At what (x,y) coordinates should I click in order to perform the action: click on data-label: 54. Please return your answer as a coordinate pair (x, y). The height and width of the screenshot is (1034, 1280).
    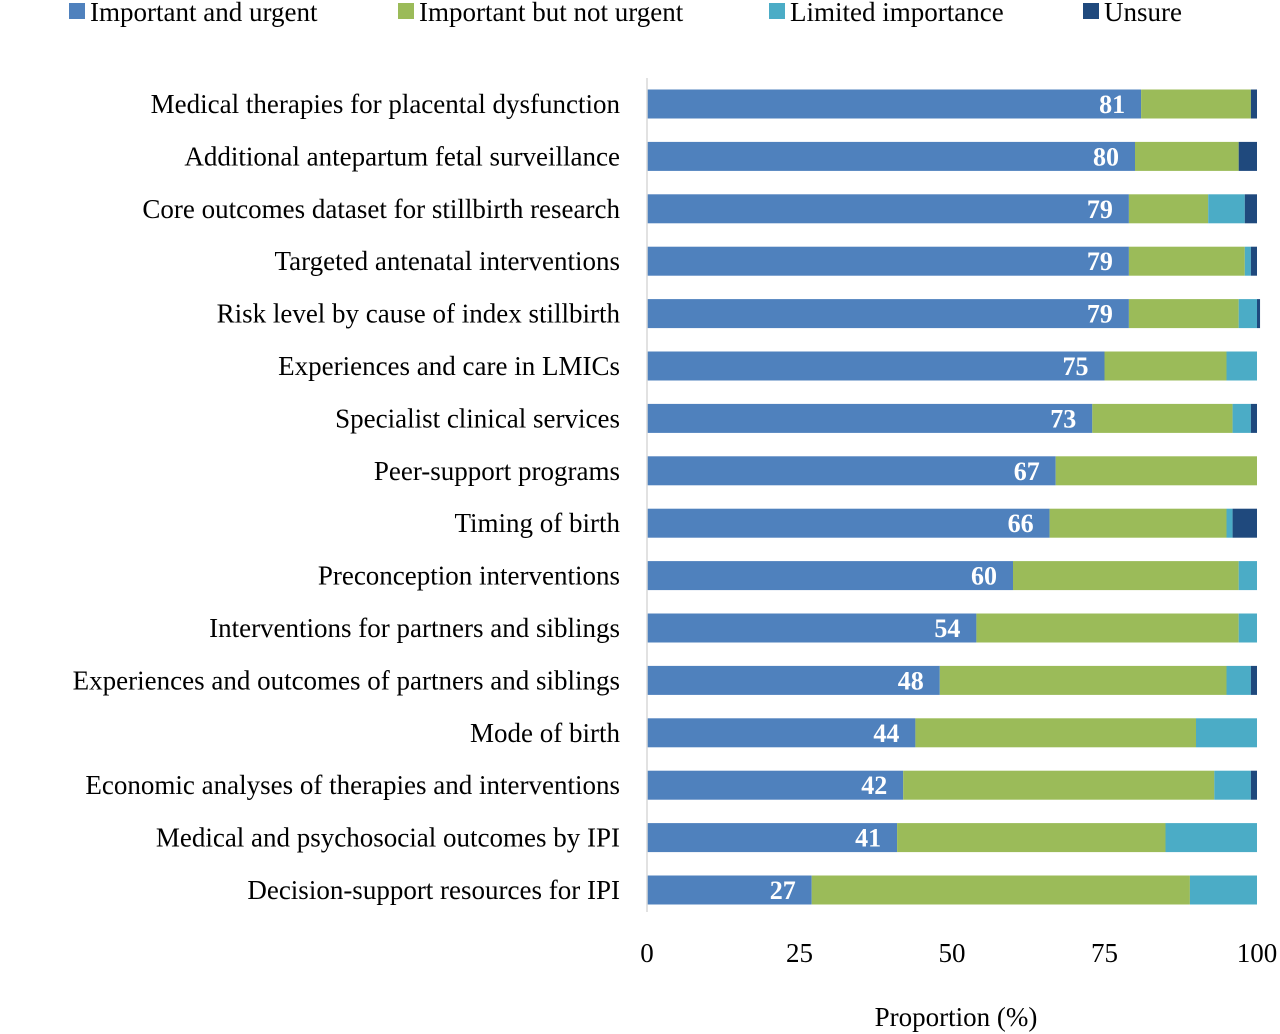
    Looking at the image, I should click on (947, 628).